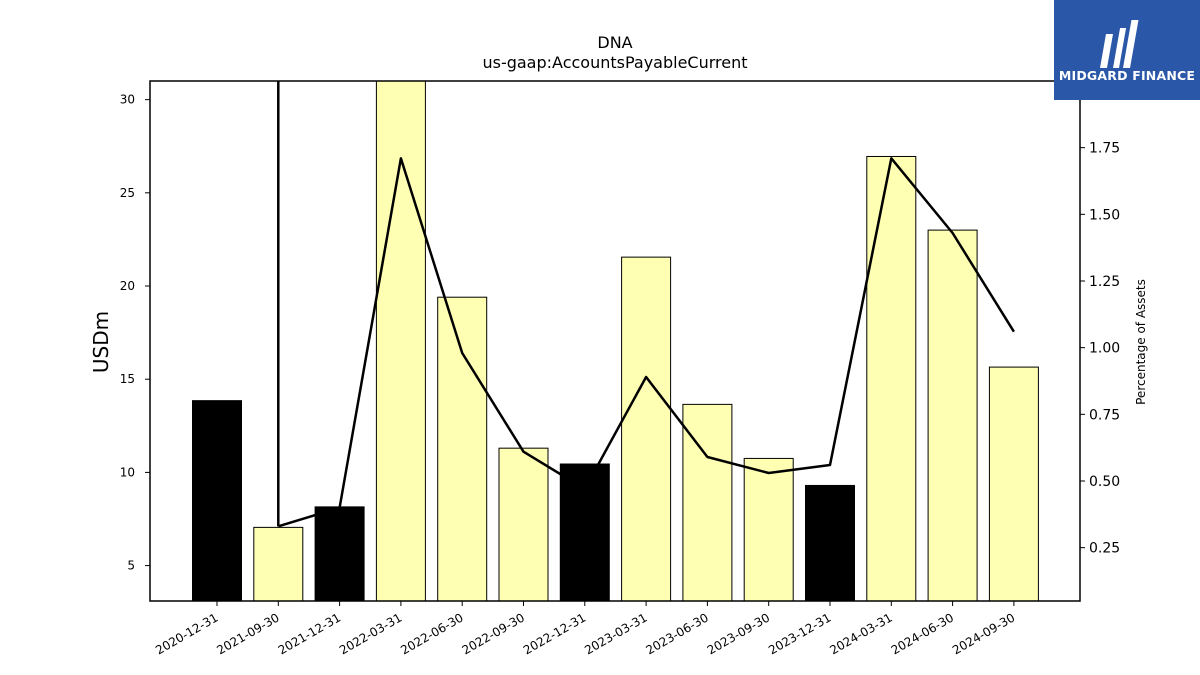 The width and height of the screenshot is (1200, 675). I want to click on y2-tick-label: 1.75, so click(1104, 149).